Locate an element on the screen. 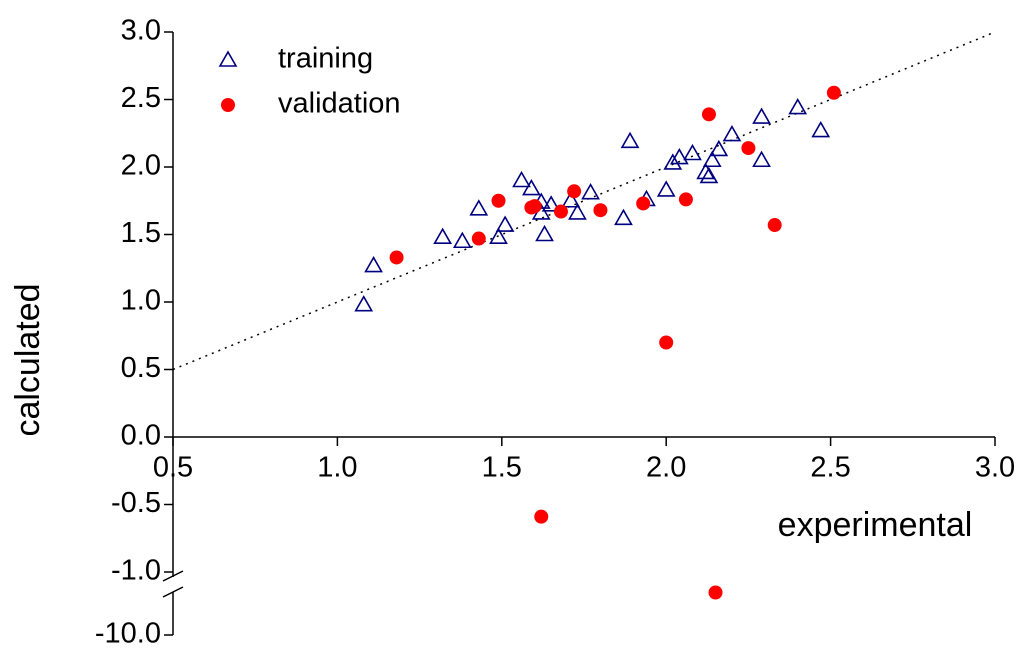 The height and width of the screenshot is (652, 1027). y-tick-label: 2.0 is located at coordinates (141, 166).